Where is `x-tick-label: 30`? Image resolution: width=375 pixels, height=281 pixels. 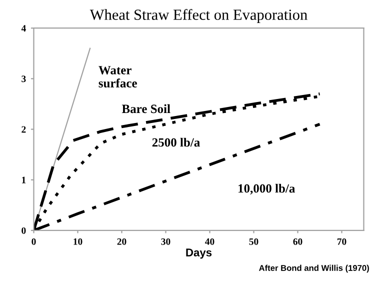
x-tick-label: 30 is located at coordinates (165, 241).